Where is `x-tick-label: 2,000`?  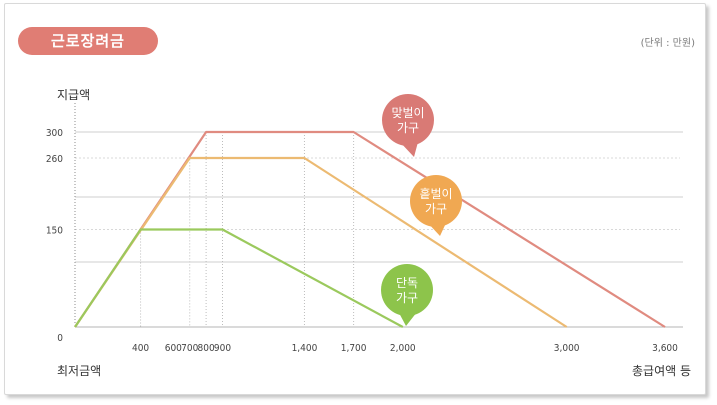 x-tick-label: 2,000 is located at coordinates (403, 348).